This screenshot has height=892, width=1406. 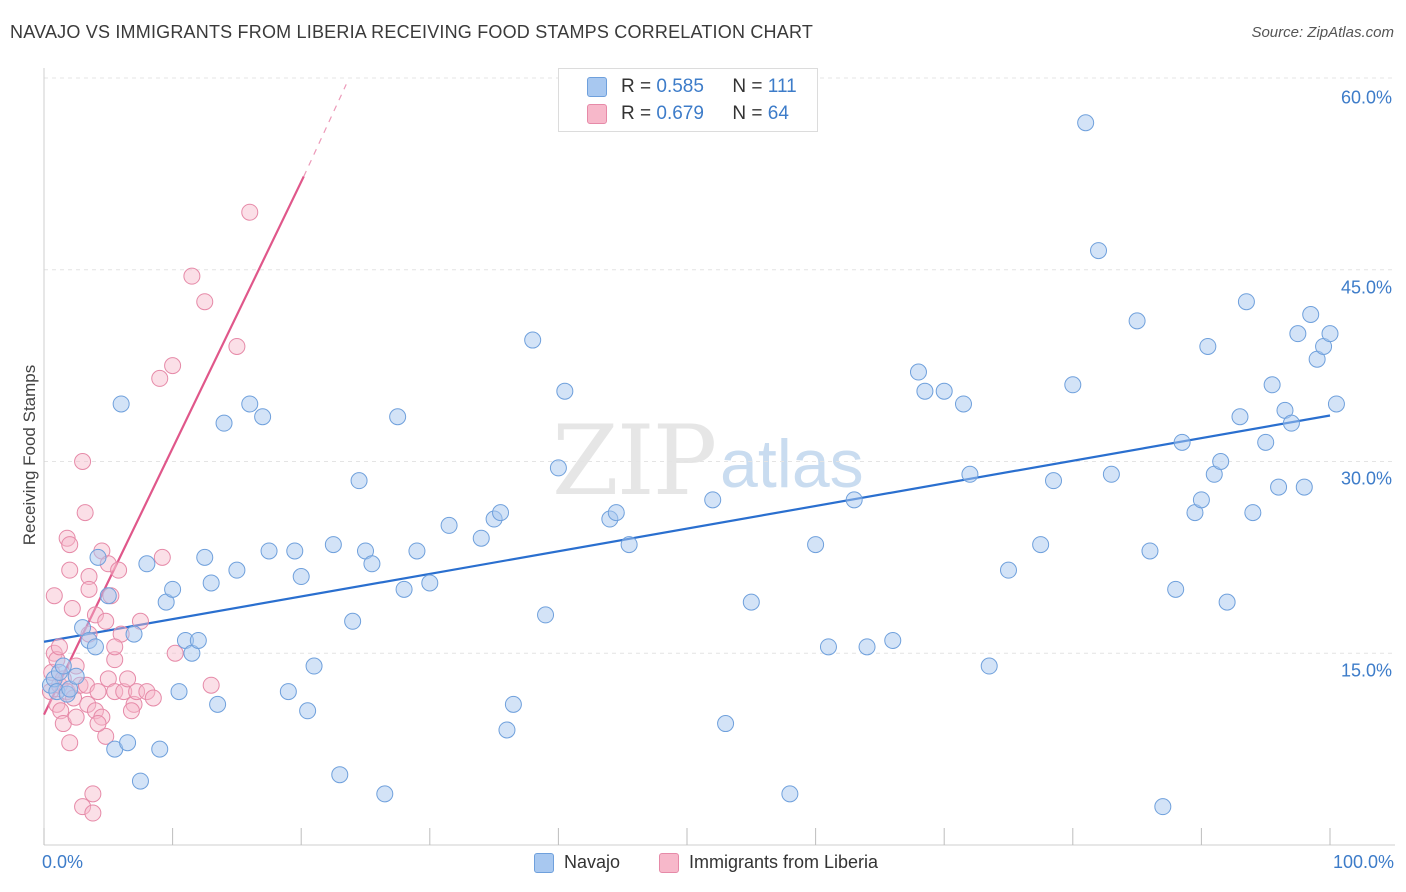 I want to click on liberia-trend-extension, so click(x=325, y=130).